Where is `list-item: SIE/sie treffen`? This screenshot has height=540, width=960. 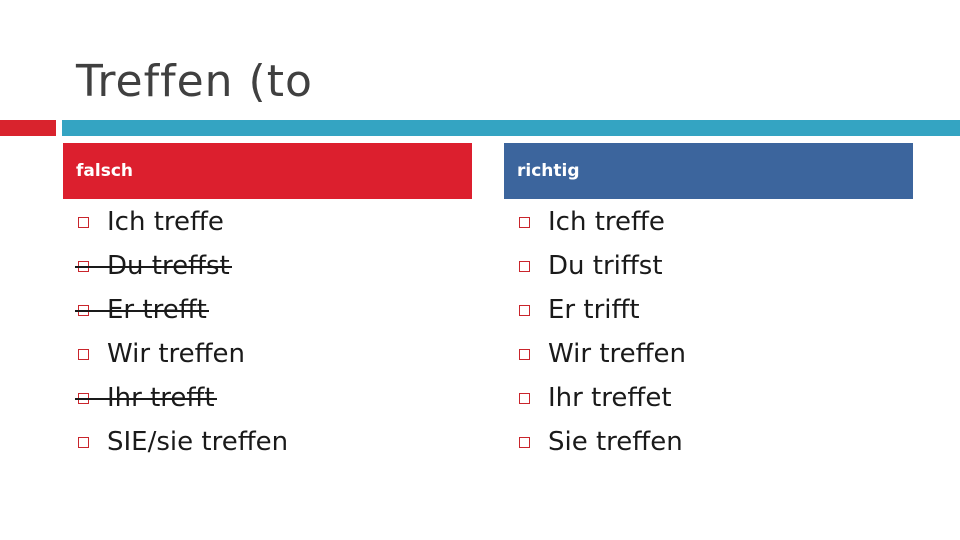
list-item: SIE/sie treffen is located at coordinates (270, 442).